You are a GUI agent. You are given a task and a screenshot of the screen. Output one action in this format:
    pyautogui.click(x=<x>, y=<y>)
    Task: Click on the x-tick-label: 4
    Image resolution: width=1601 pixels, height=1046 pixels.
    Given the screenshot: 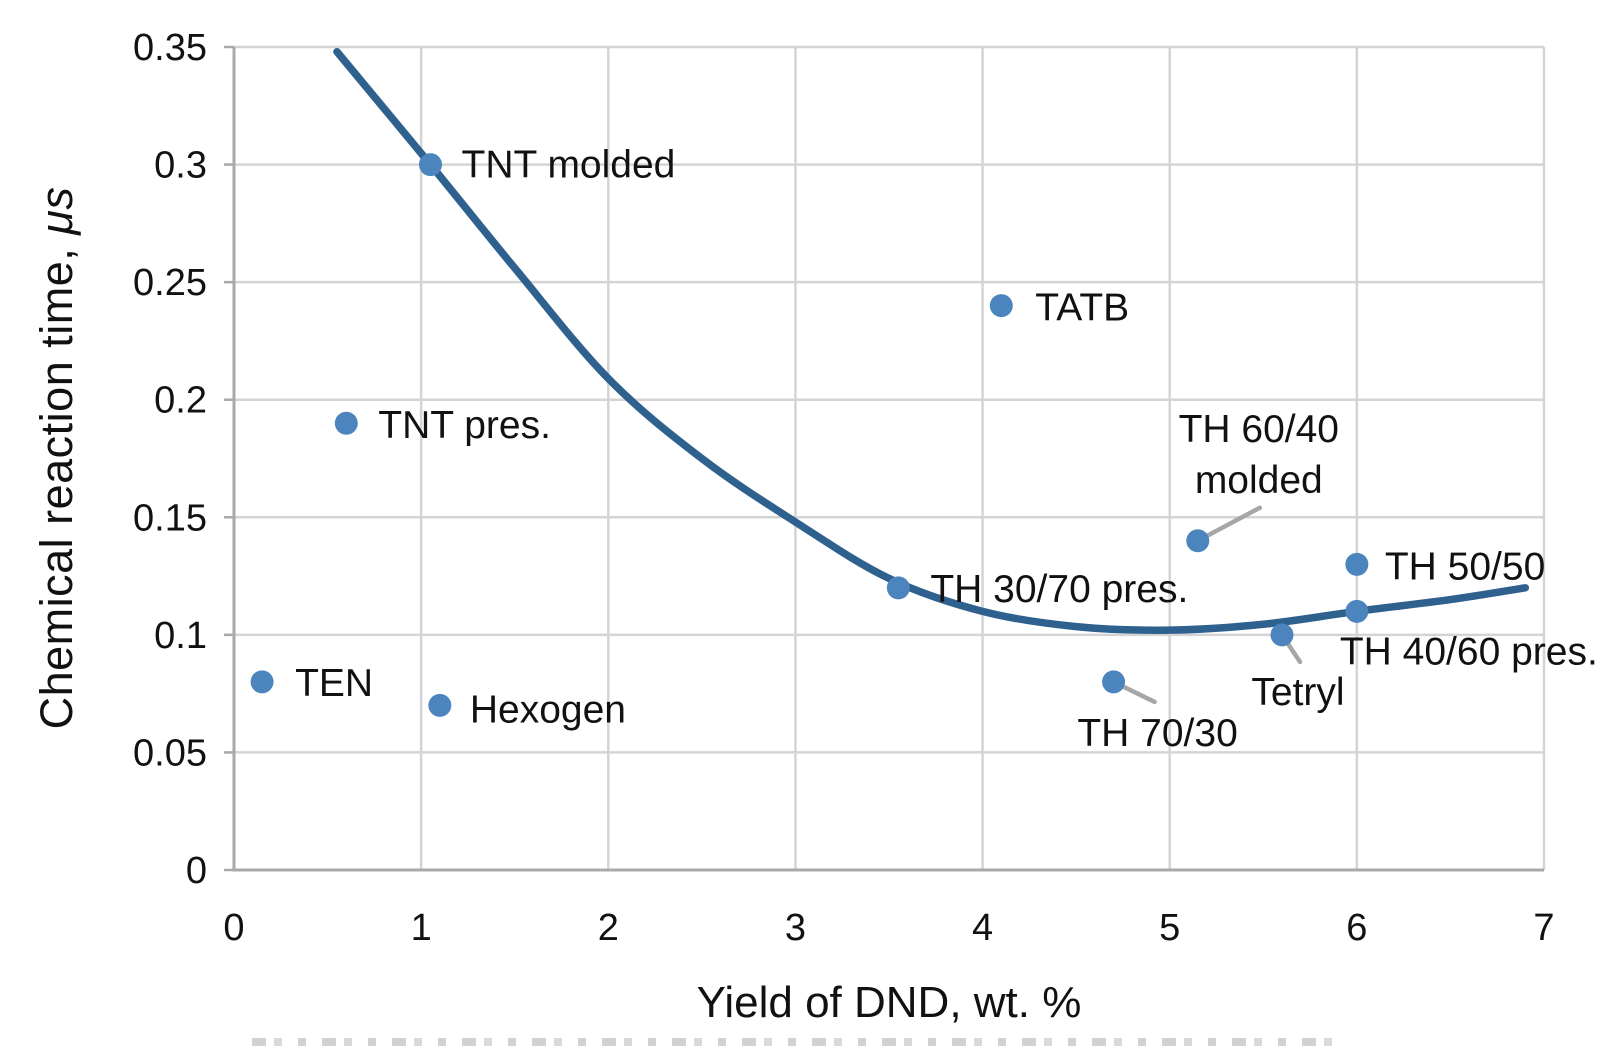 What is the action you would take?
    pyautogui.click(x=982, y=928)
    